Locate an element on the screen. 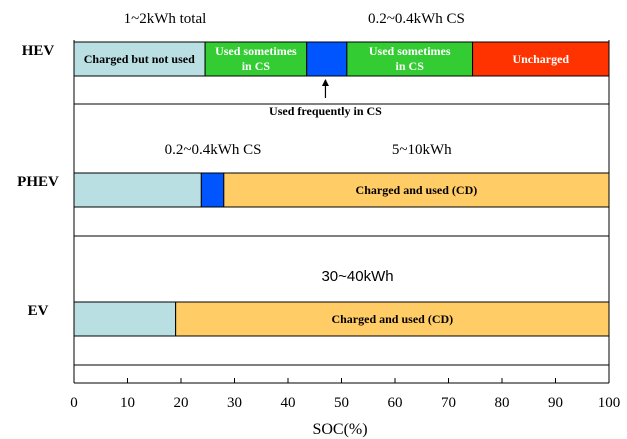 This screenshot has width=627, height=439. x-tick-label: 100 is located at coordinates (609, 403).